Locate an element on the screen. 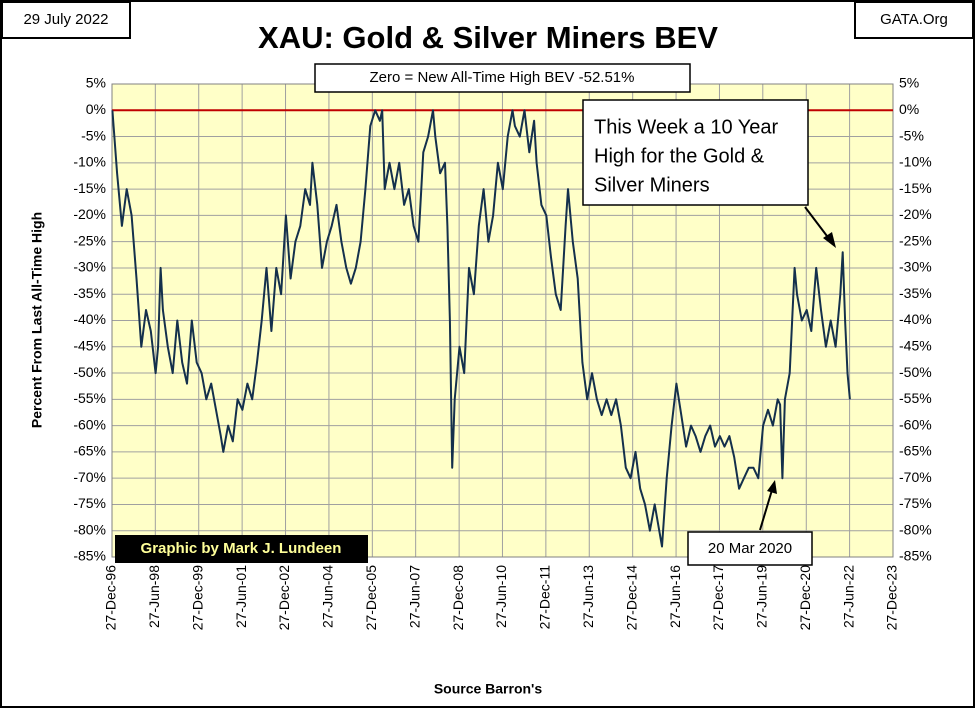  low-note: 20 Mar 2020 is located at coordinates (750, 548).